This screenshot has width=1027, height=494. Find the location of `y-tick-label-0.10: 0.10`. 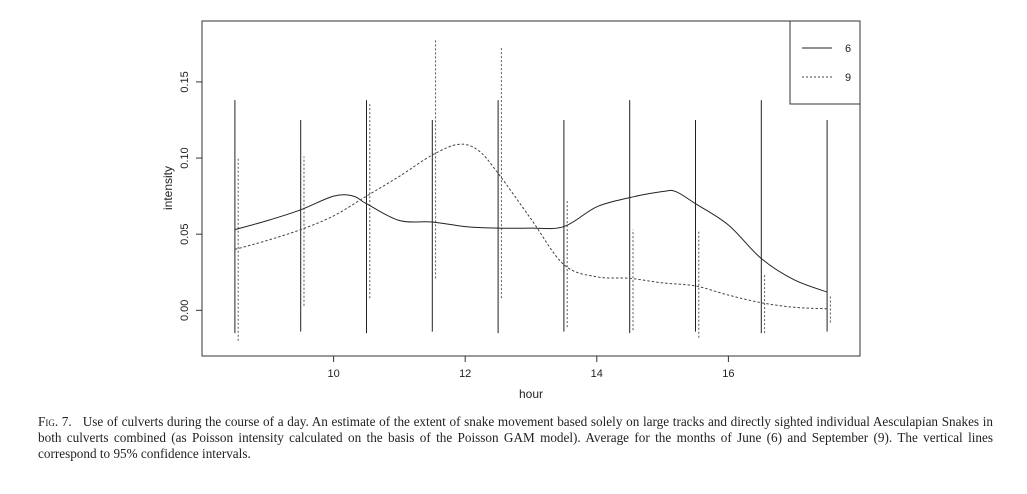

y-tick-label-0.10: 0.10 is located at coordinates (185, 157).